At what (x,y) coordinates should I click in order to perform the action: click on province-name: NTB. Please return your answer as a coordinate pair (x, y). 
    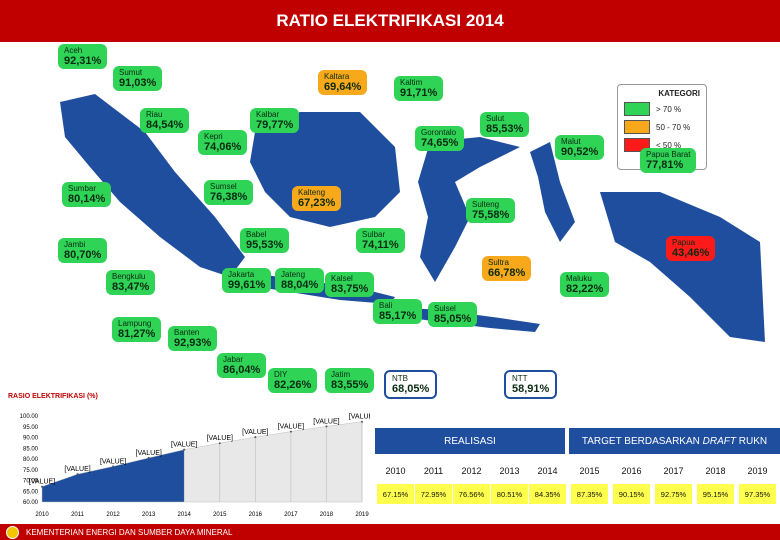
    Looking at the image, I should click on (400, 378).